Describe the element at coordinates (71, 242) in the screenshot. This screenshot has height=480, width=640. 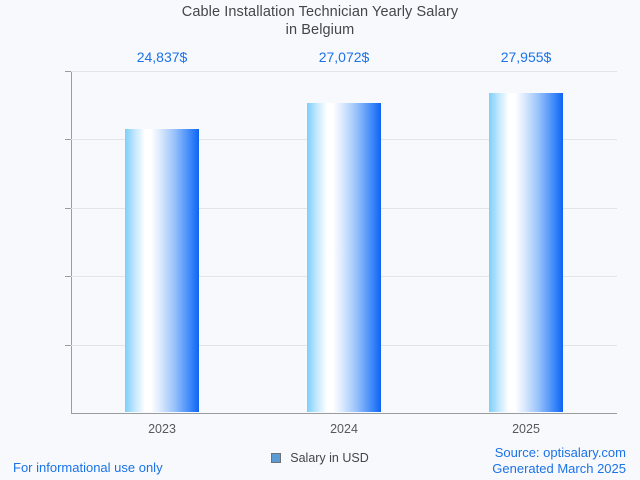
I see `y-axis-line` at that location.